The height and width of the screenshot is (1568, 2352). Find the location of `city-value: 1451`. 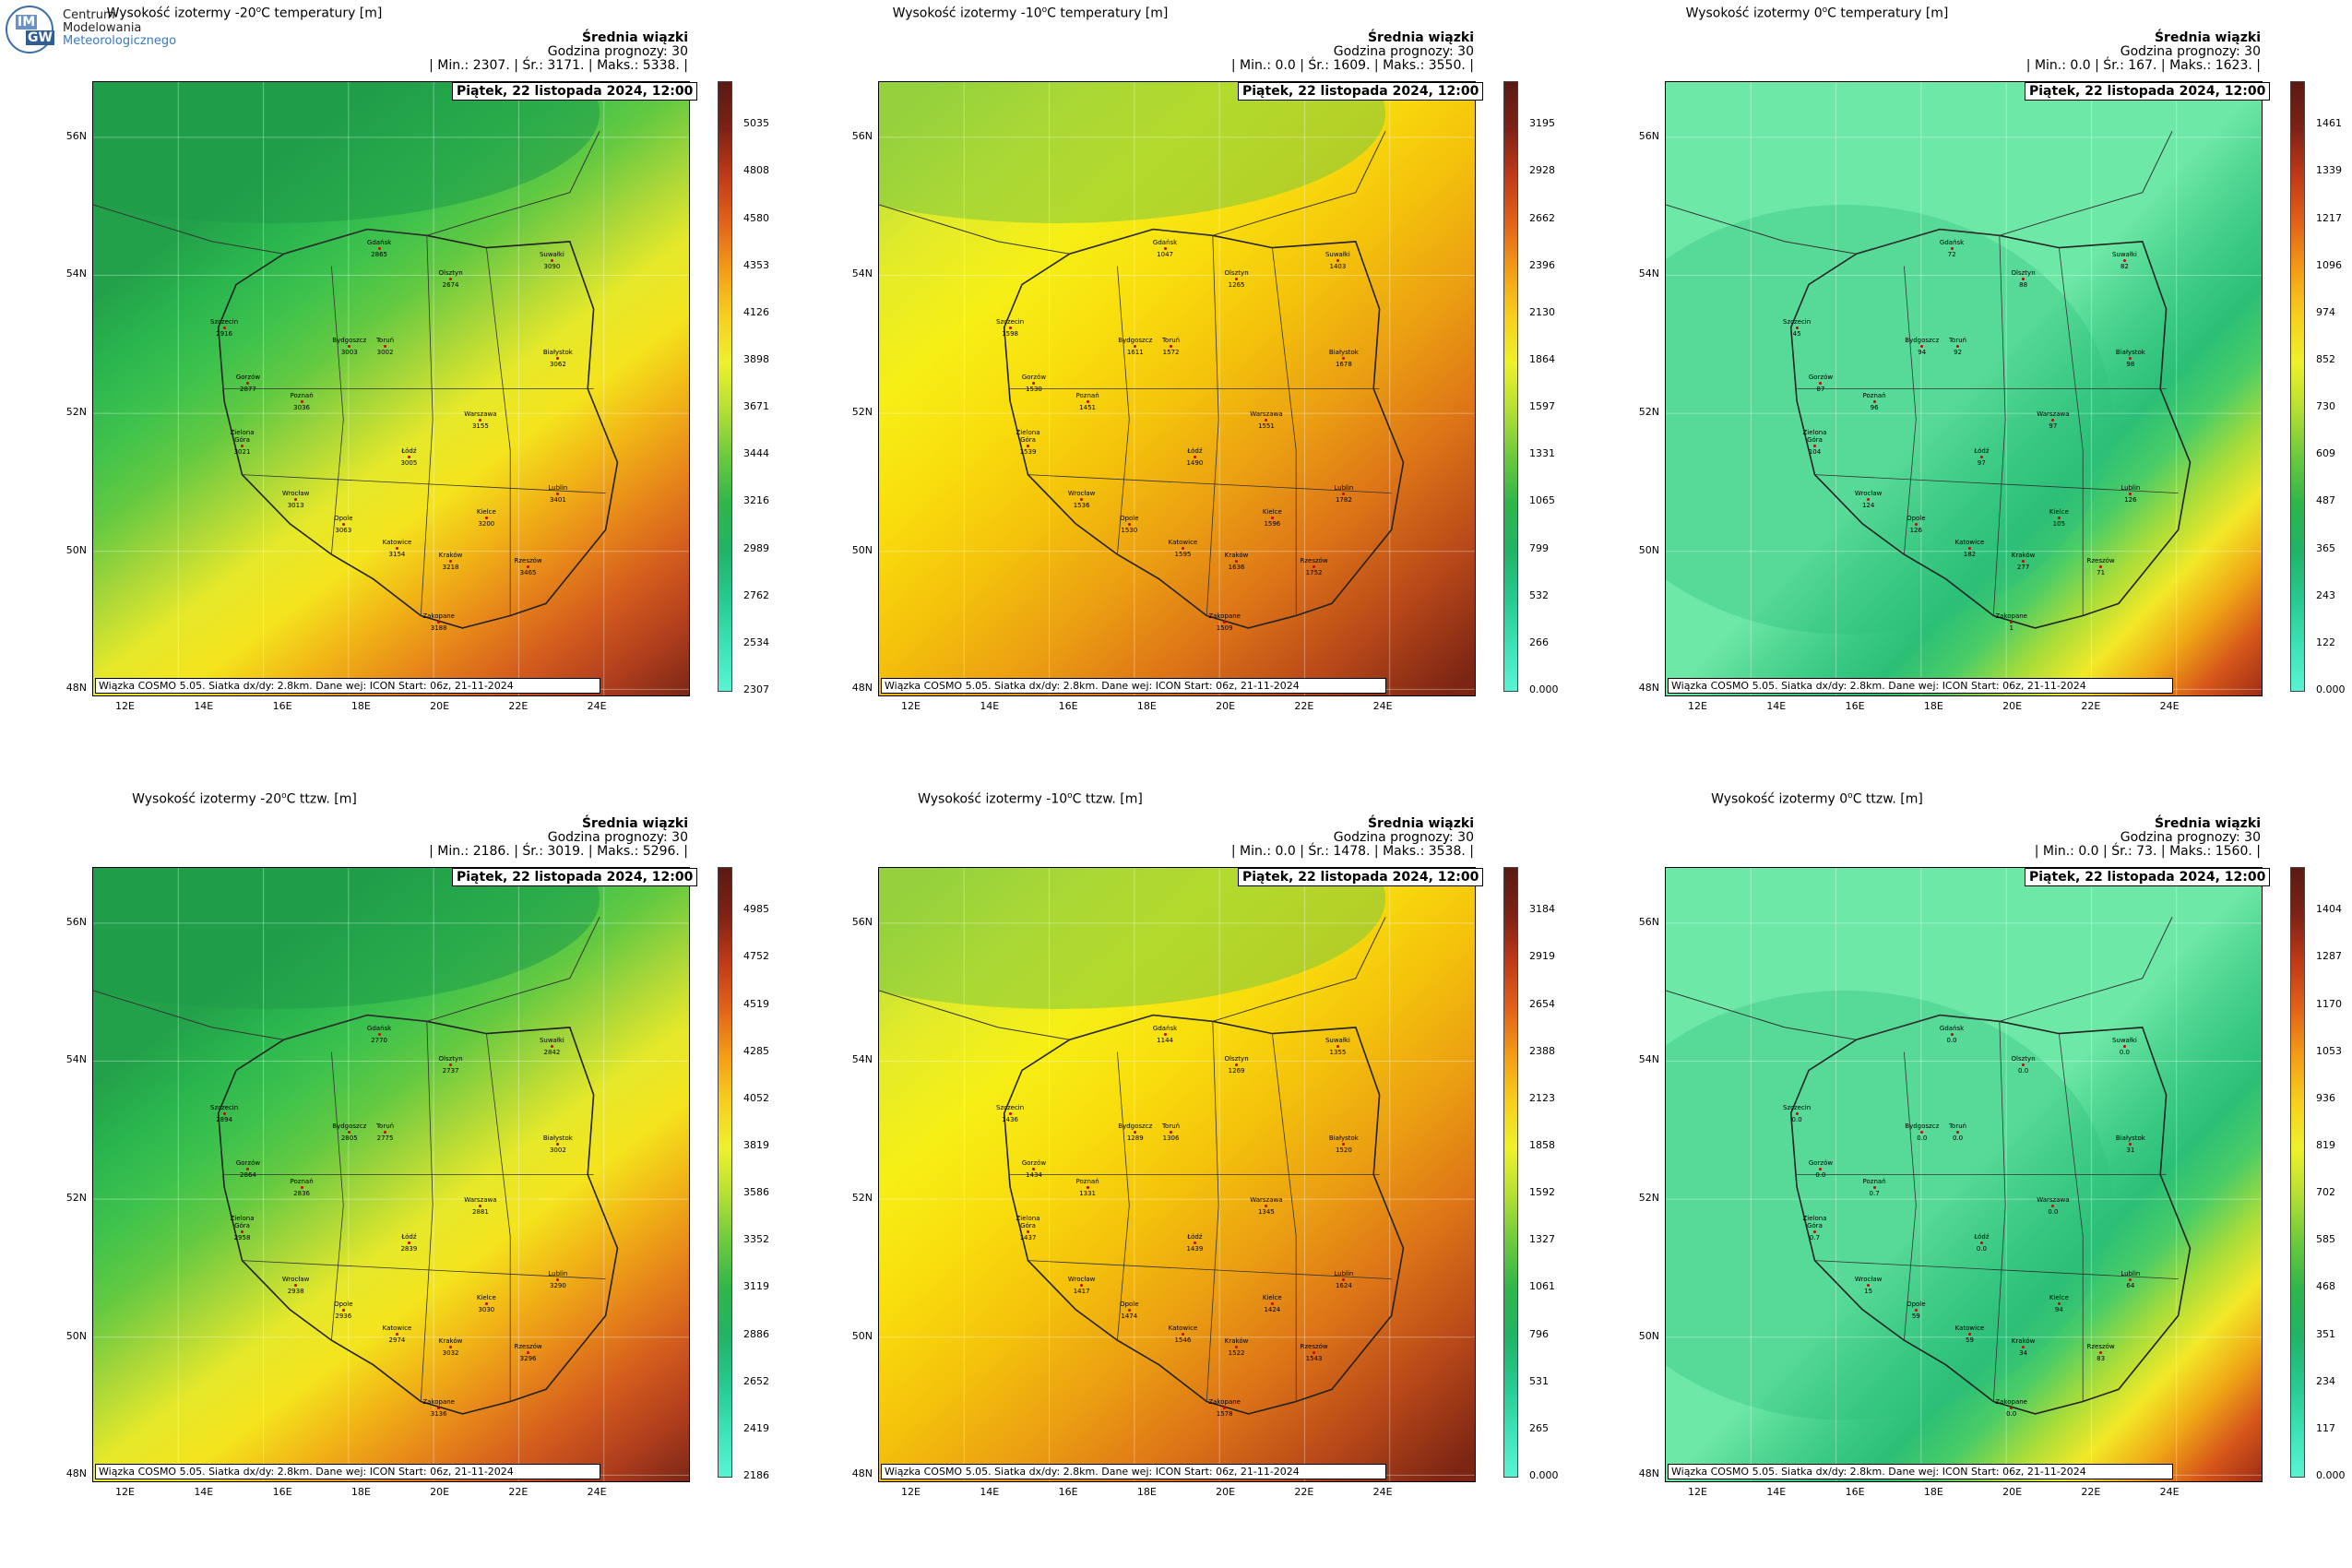

city-value: 1451 is located at coordinates (1087, 407).